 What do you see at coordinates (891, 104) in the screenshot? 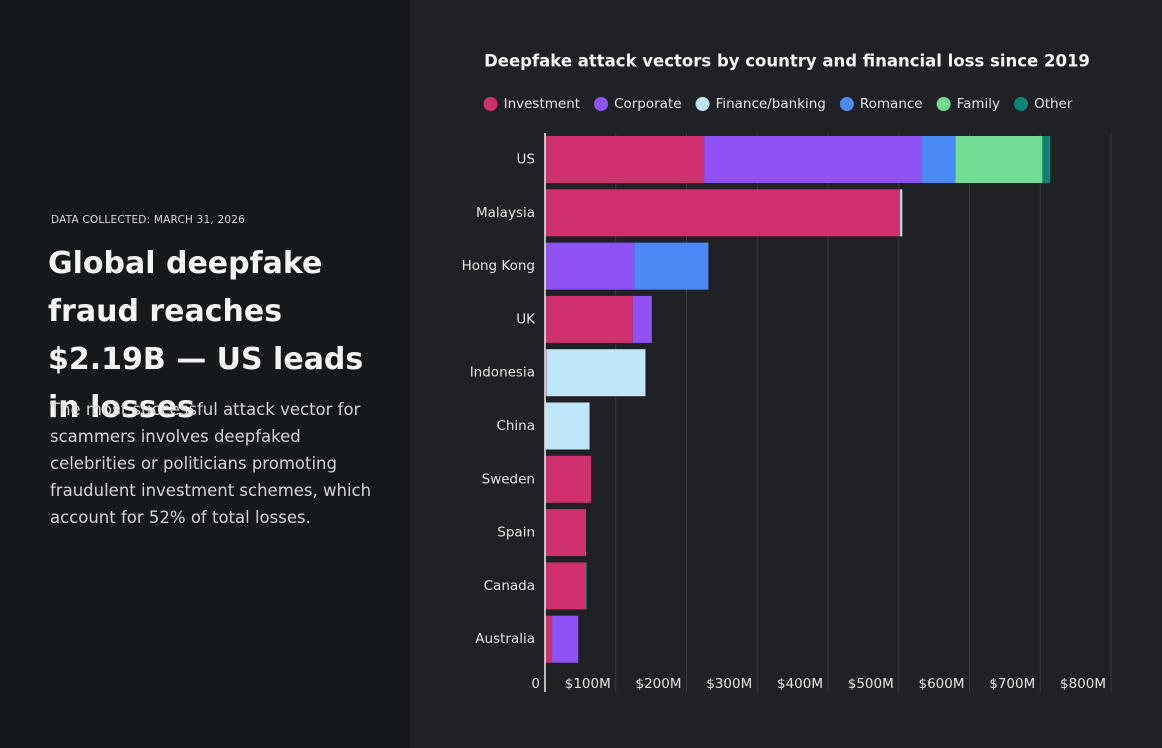
I see `legend-label: Romance` at bounding box center [891, 104].